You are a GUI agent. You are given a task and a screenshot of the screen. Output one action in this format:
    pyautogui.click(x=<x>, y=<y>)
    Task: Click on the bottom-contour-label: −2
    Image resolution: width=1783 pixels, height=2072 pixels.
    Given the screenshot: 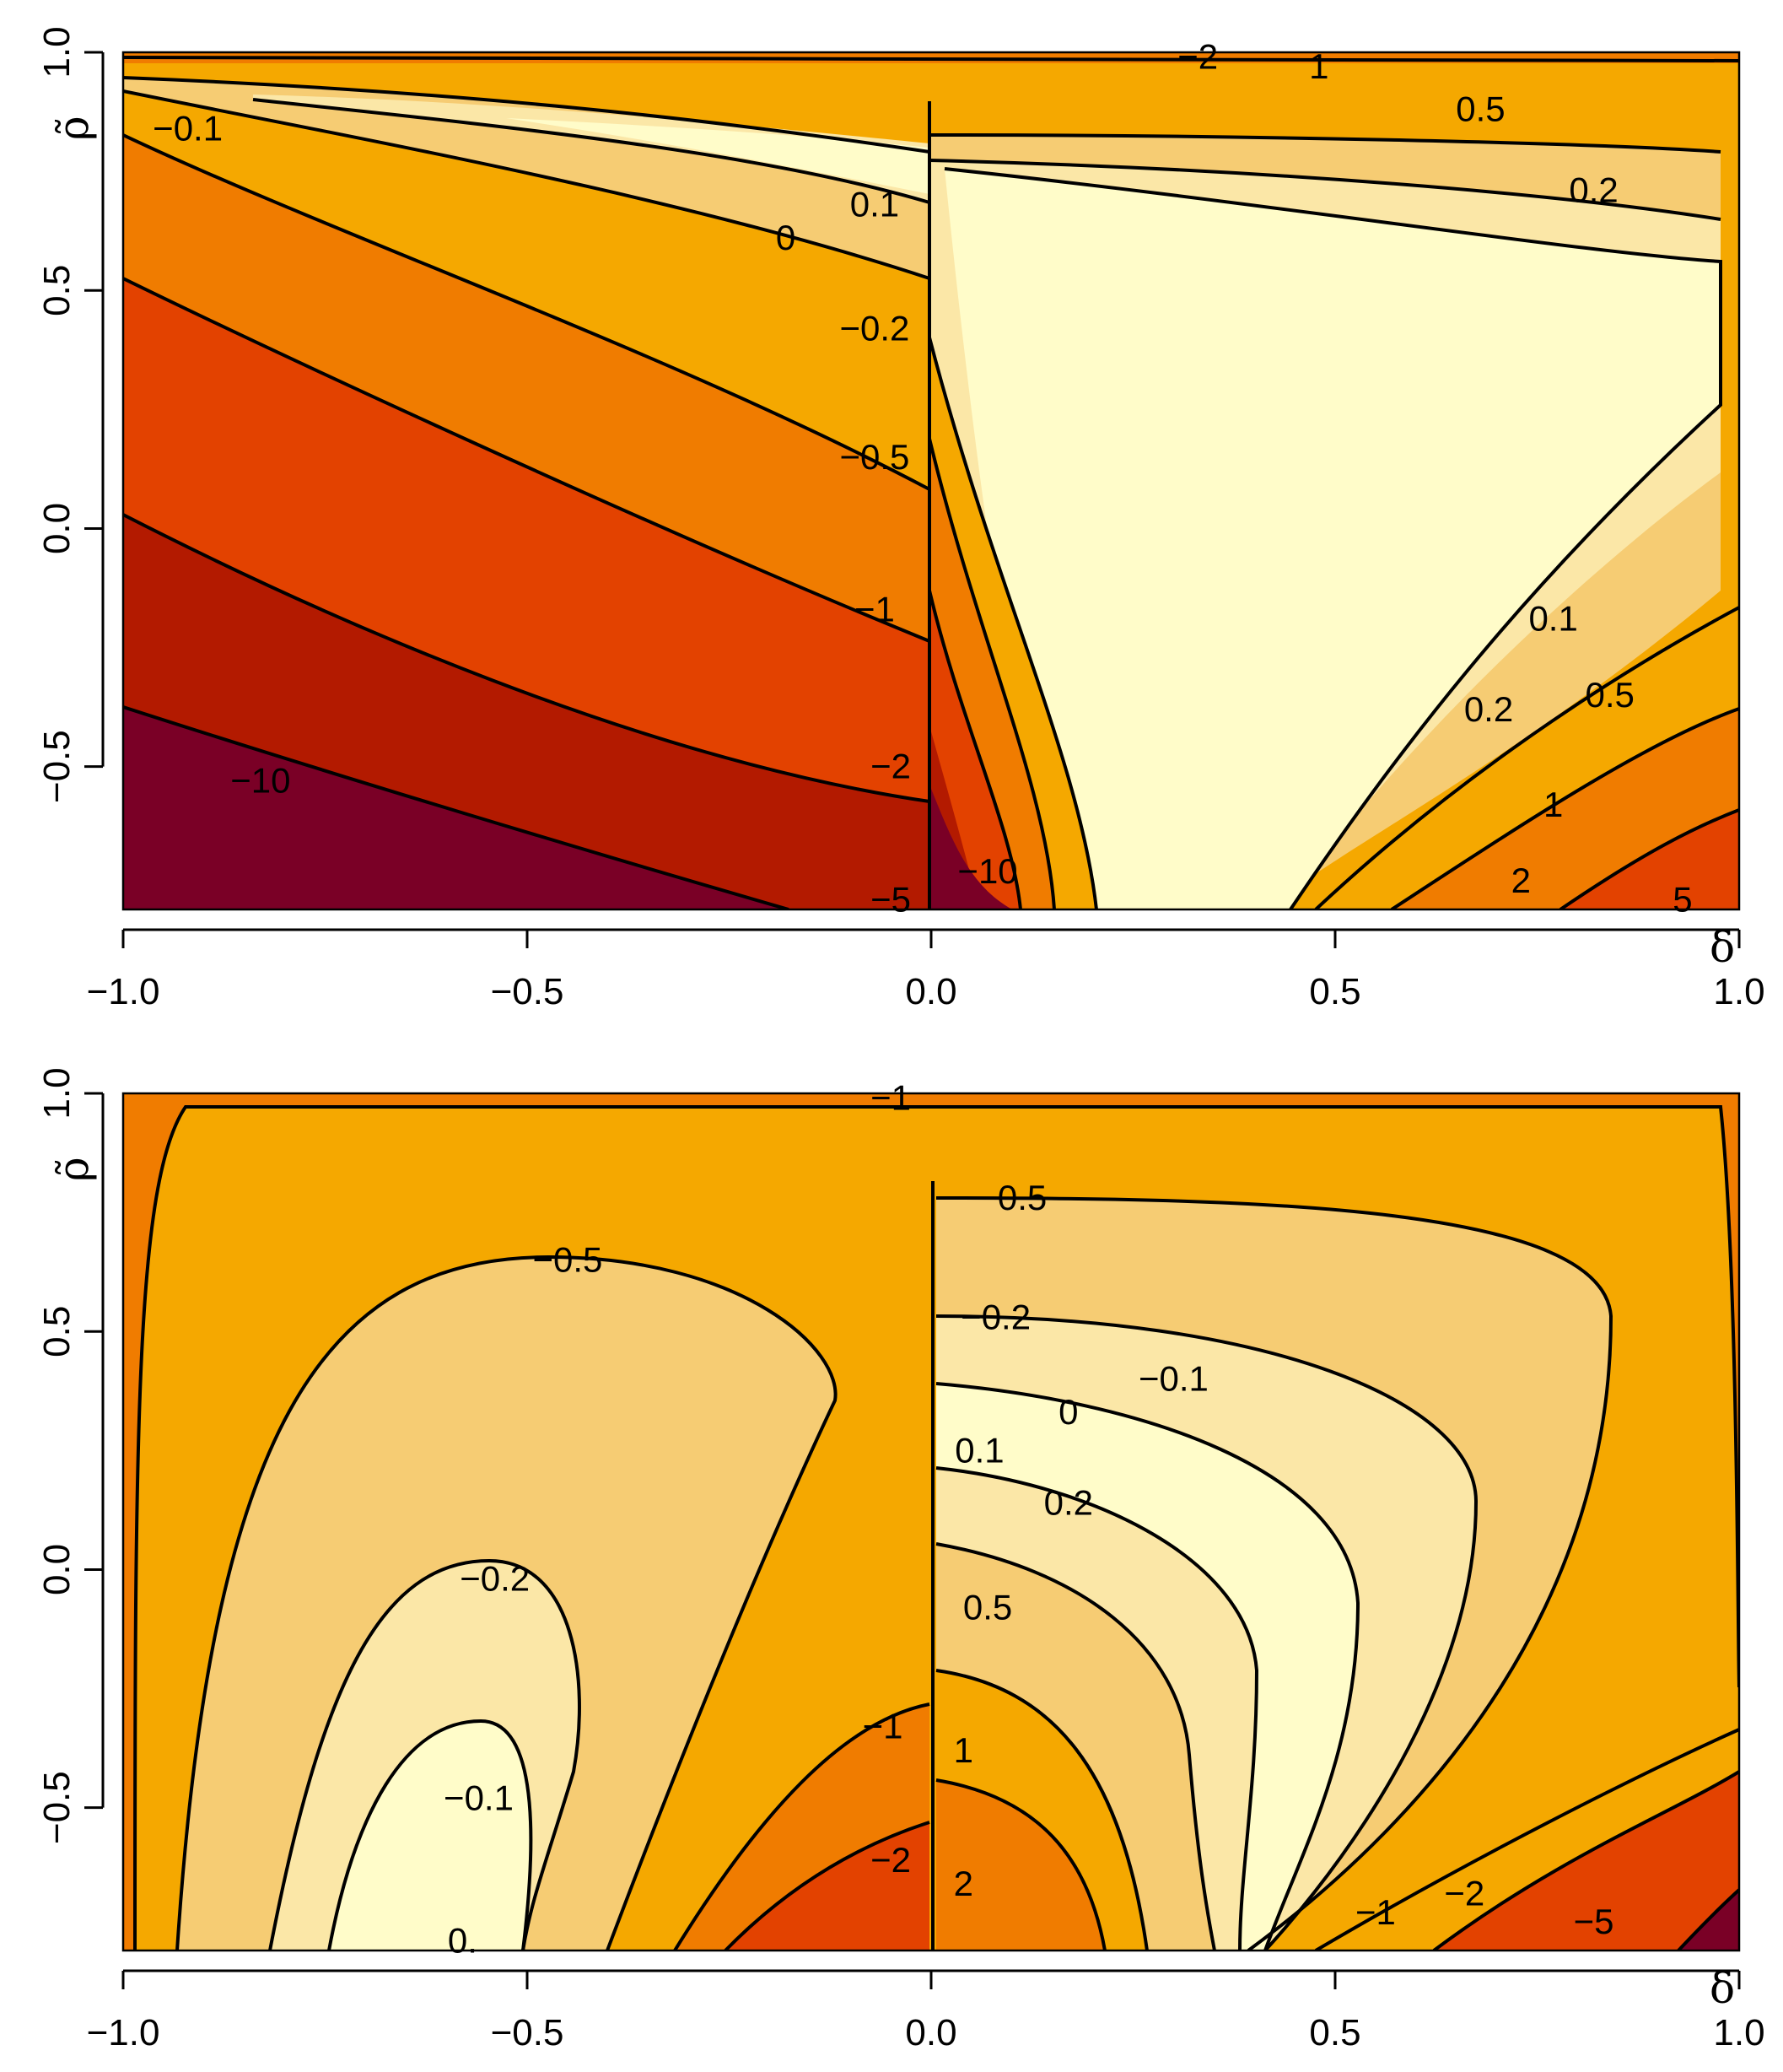 What is the action you would take?
    pyautogui.click(x=1464, y=1893)
    